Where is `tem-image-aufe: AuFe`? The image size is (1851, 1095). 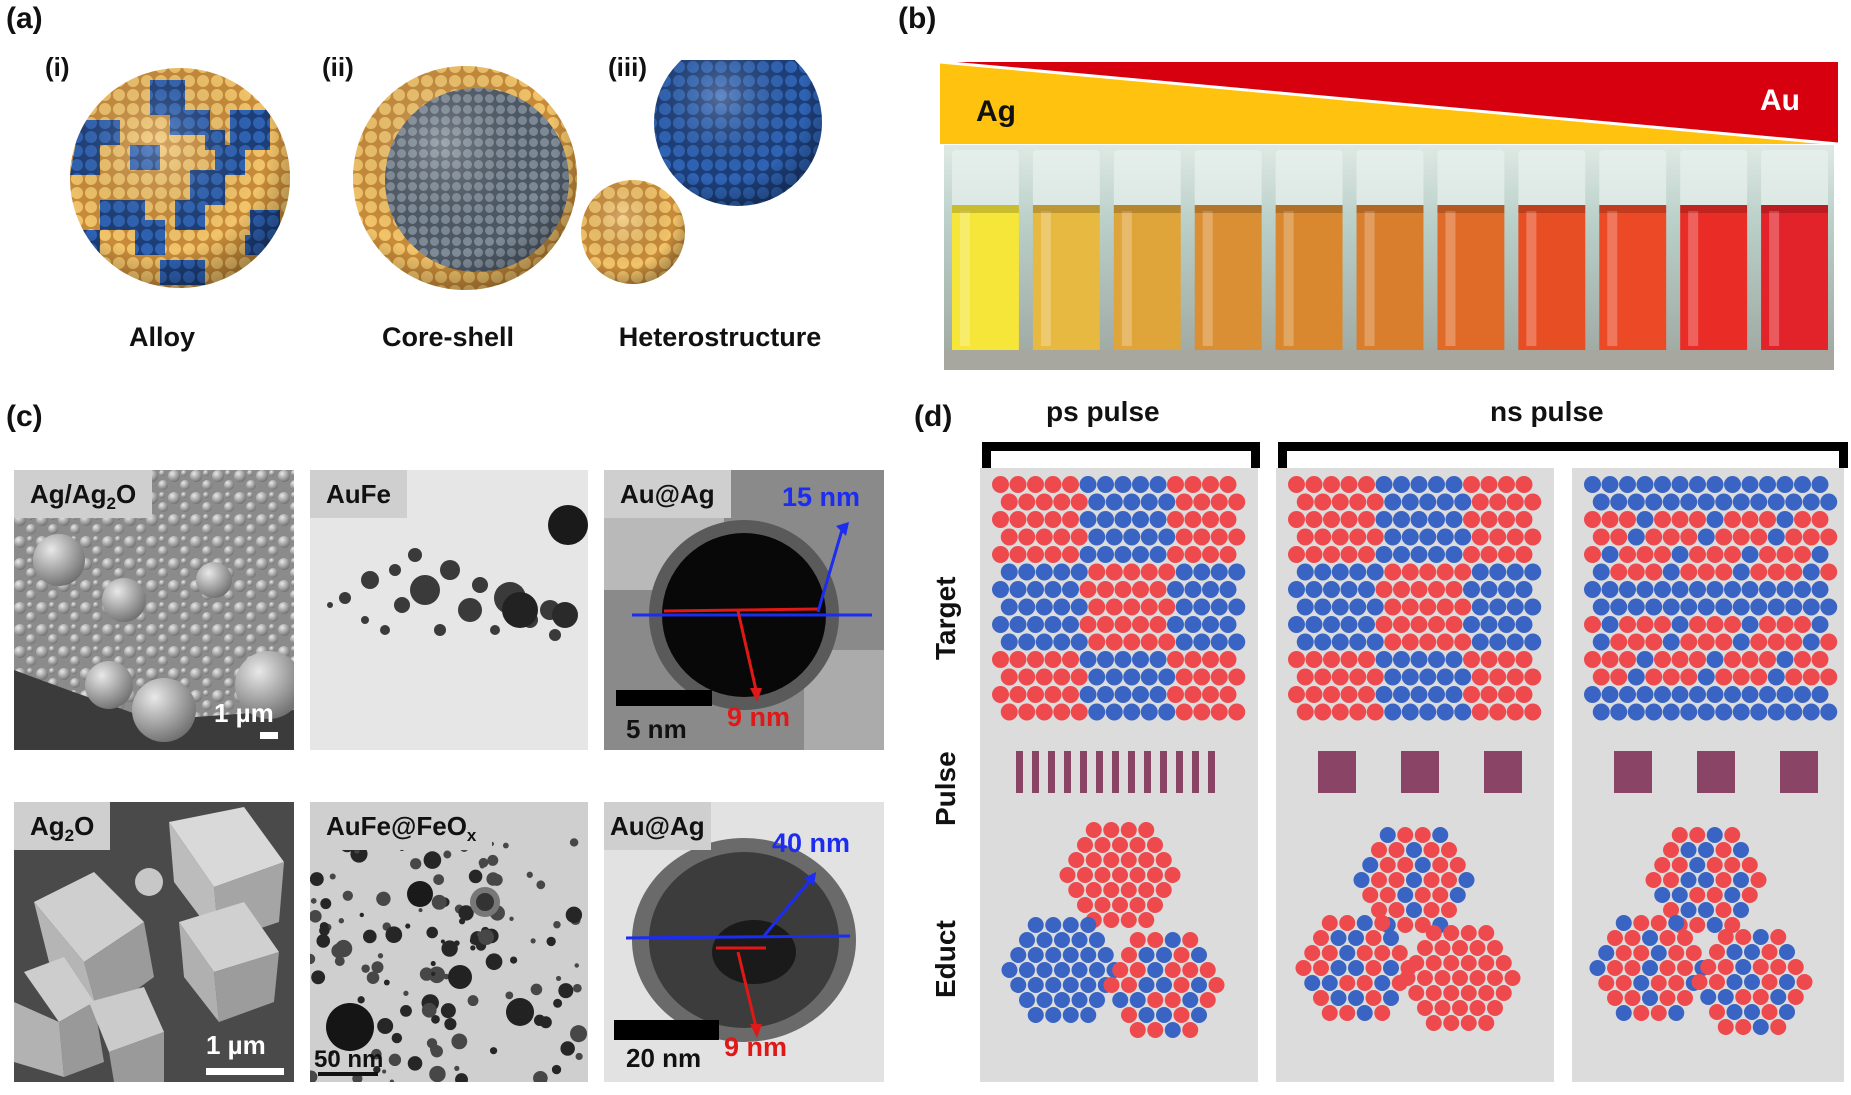 tem-image-aufe: AuFe is located at coordinates (449, 610).